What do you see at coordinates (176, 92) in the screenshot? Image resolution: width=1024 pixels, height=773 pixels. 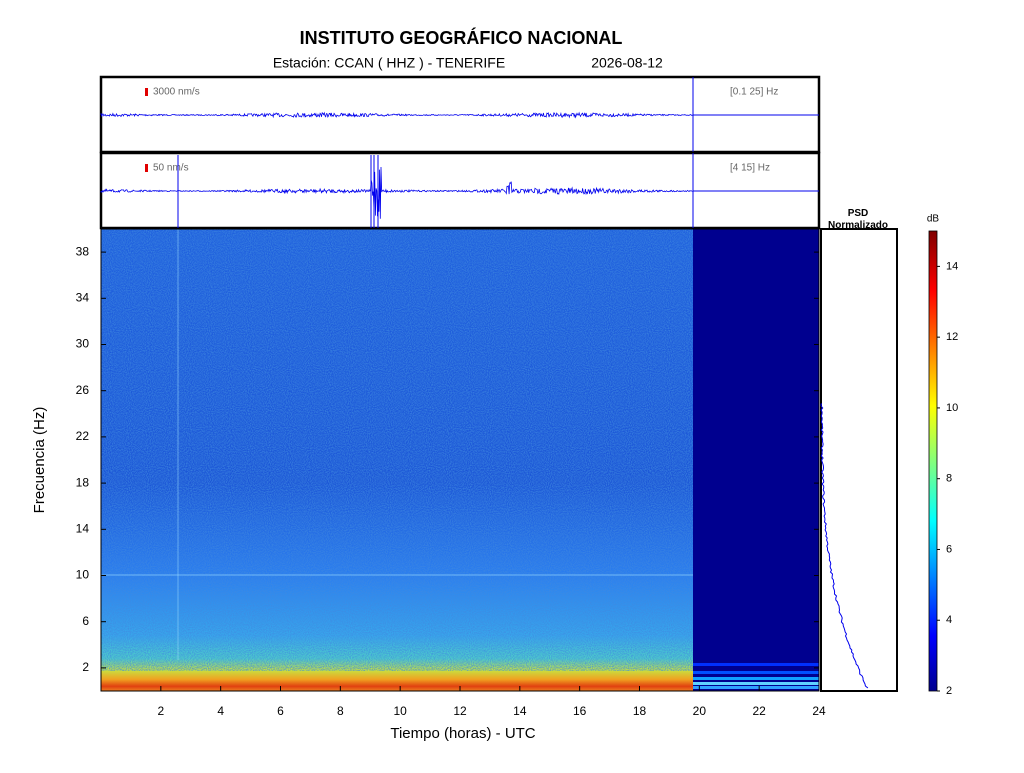 I see `scale-label: 3000 nm/s` at bounding box center [176, 92].